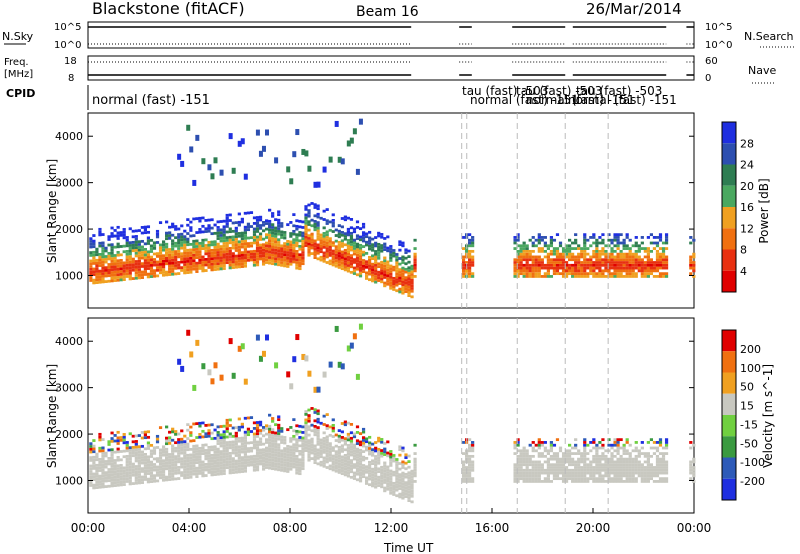 The image size is (800, 554). Describe the element at coordinates (52, 416) in the screenshot. I see `velocity-ylabel: Slant Range [km]` at that location.